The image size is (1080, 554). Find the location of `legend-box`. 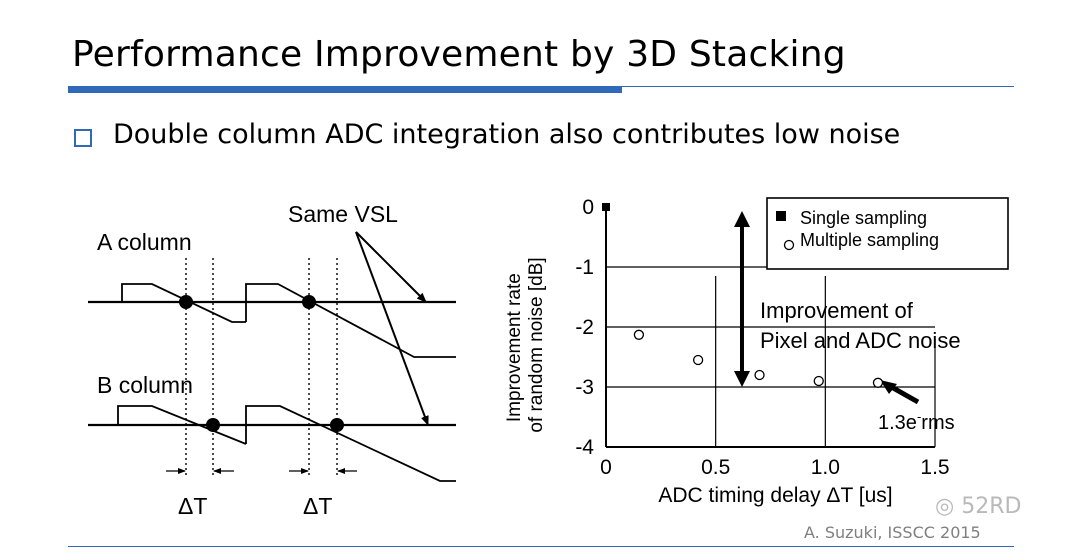

legend-box is located at coordinates (887, 233).